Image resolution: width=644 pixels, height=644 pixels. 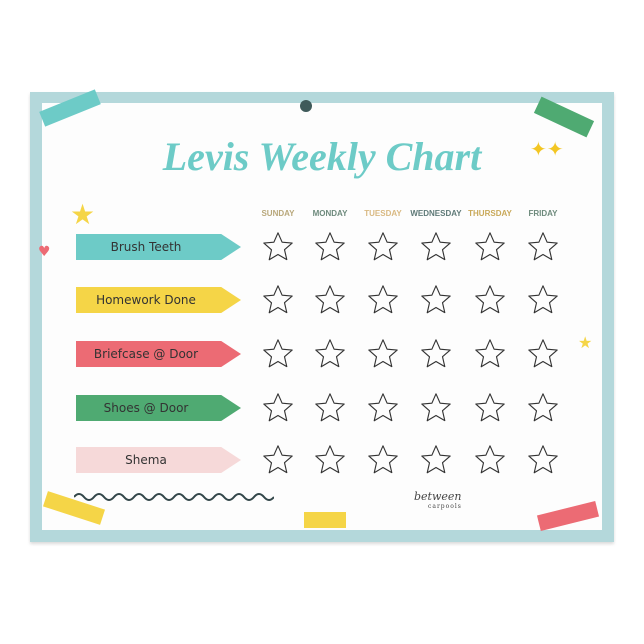 What do you see at coordinates (174, 497) in the screenshot?
I see `wavy-line` at bounding box center [174, 497].